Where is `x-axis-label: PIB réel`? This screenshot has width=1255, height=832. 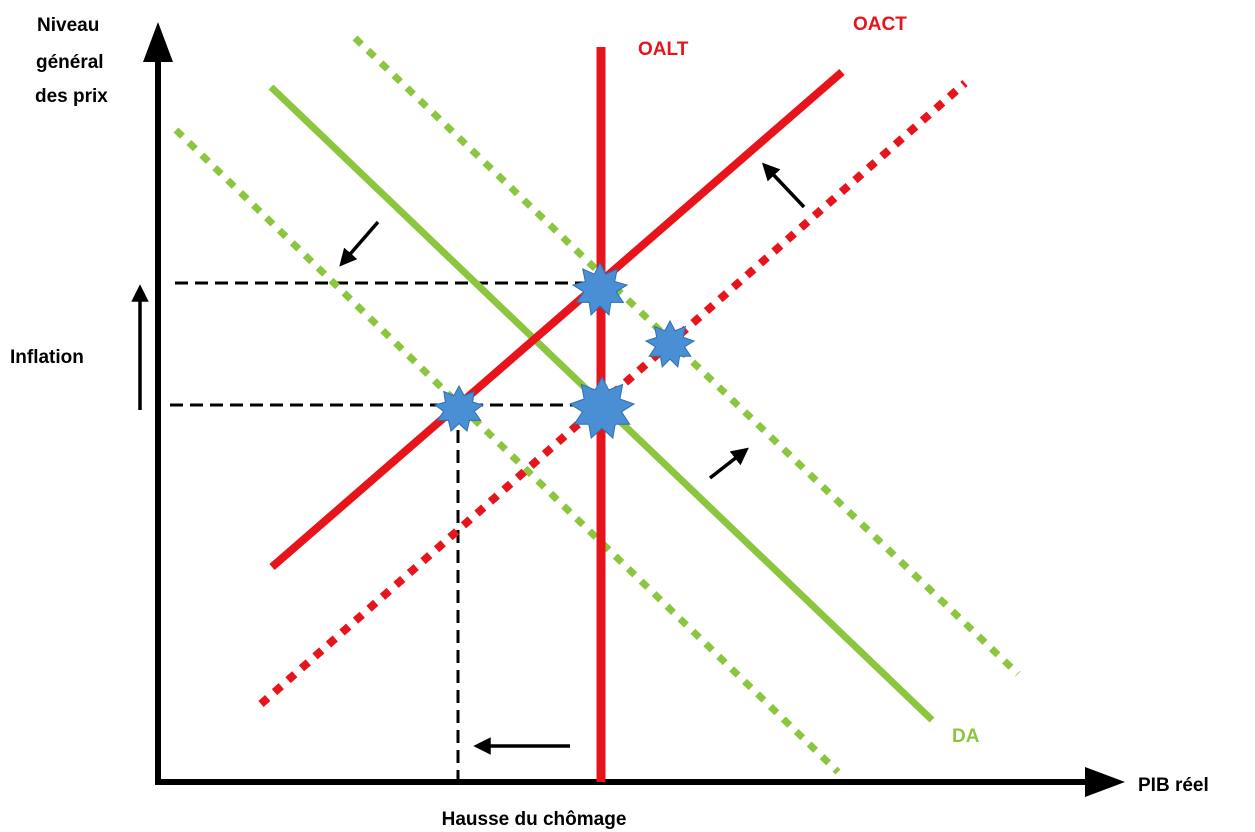
x-axis-label: PIB réel is located at coordinates (1173, 785).